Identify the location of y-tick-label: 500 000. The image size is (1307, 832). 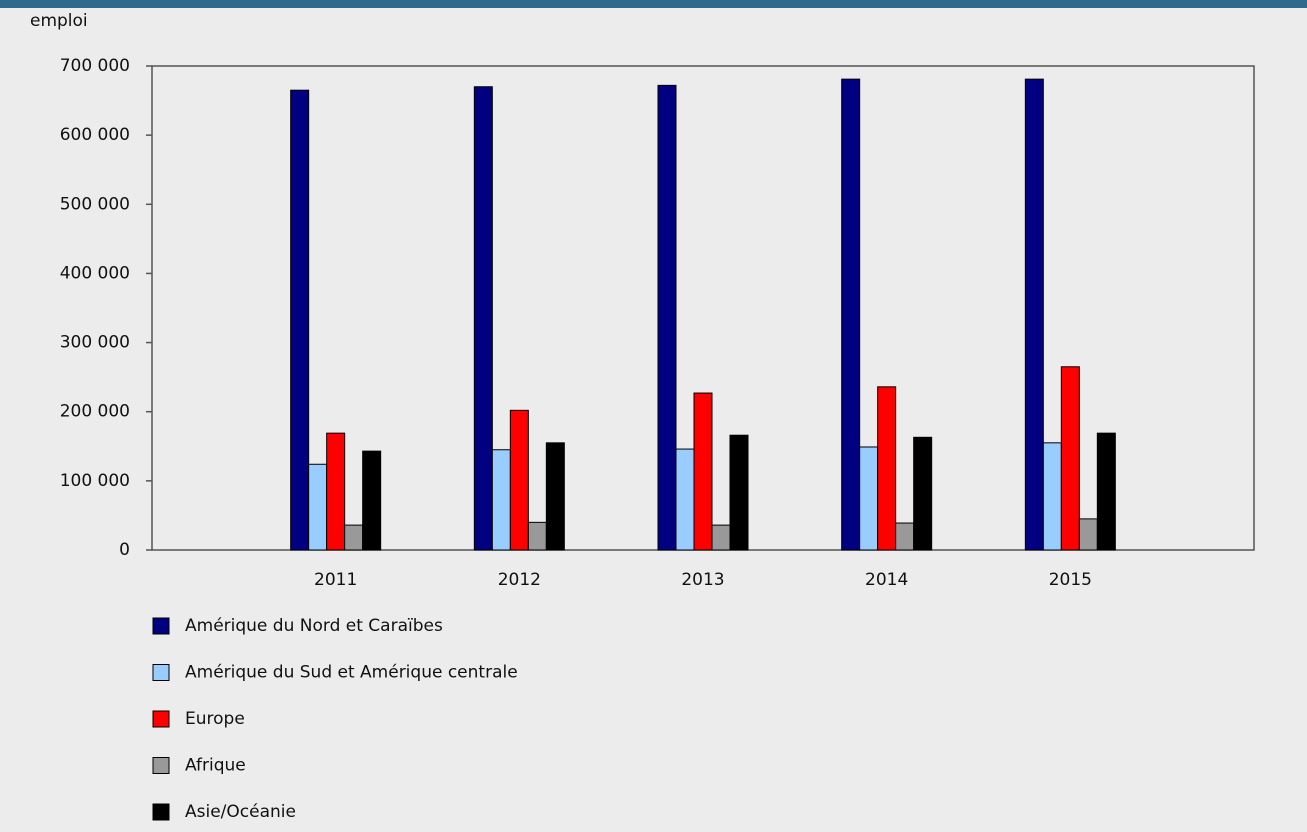
(95, 204).